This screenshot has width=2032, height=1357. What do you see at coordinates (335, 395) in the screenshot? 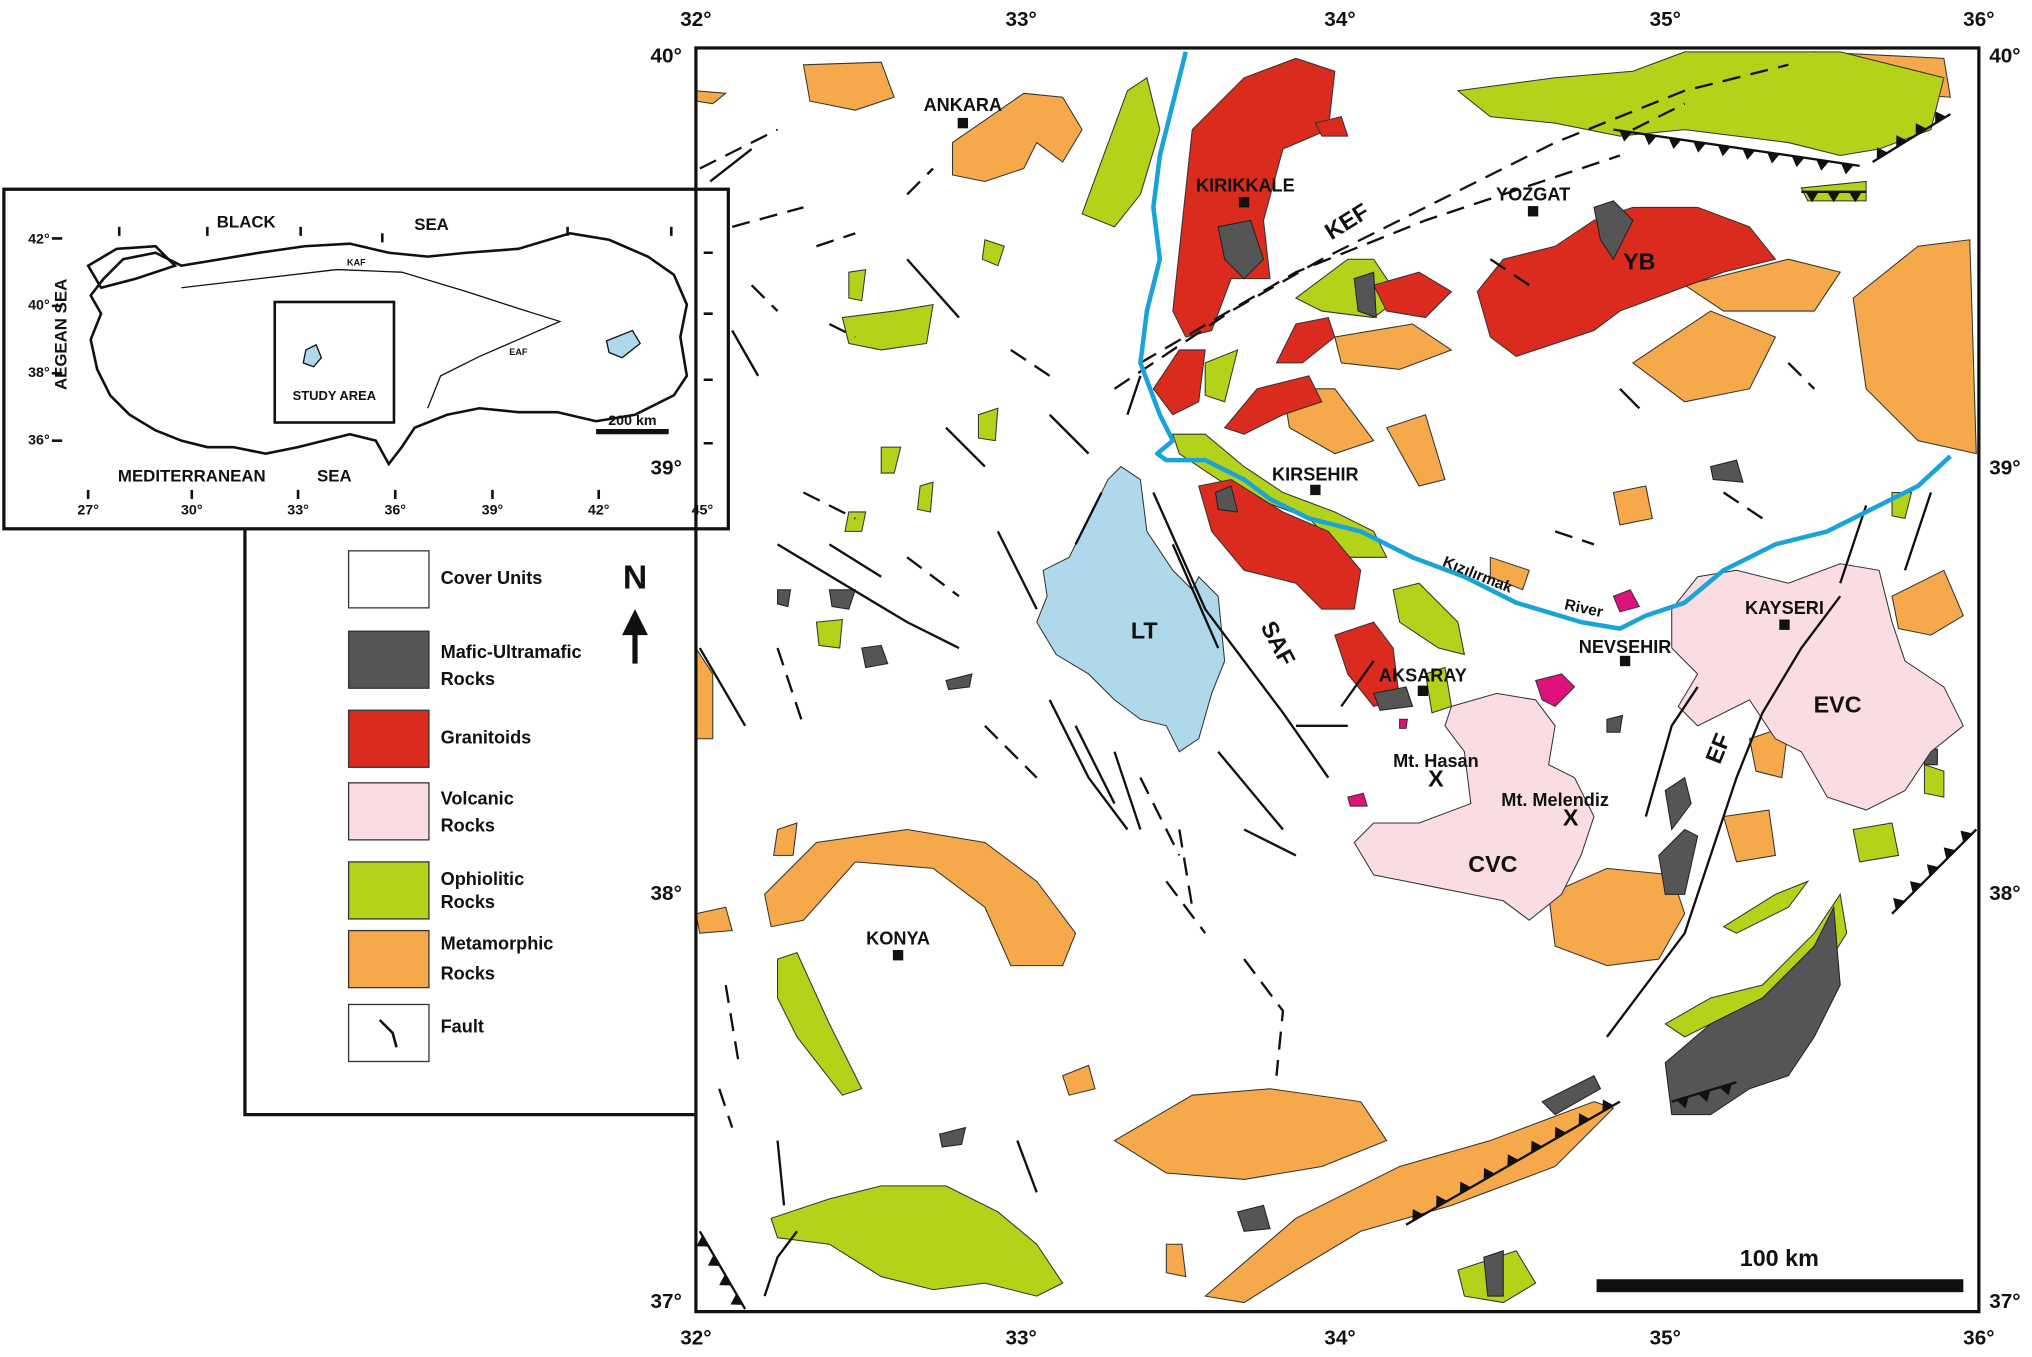
I see `inset-labels-part: STUDY AREA` at bounding box center [335, 395].